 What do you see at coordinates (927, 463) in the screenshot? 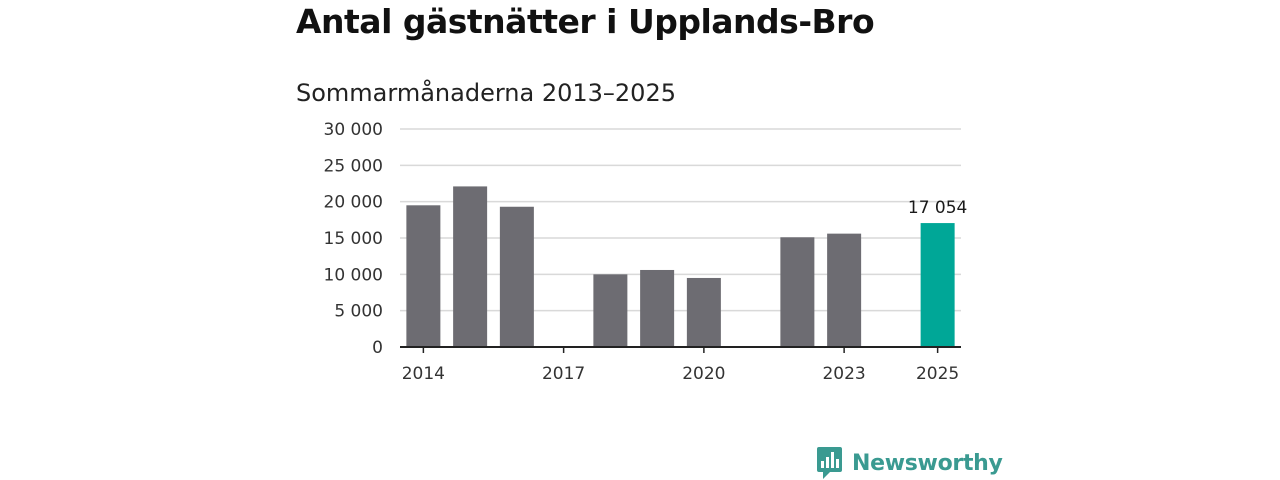
I see `logo-text: Newsworthy` at bounding box center [927, 463].